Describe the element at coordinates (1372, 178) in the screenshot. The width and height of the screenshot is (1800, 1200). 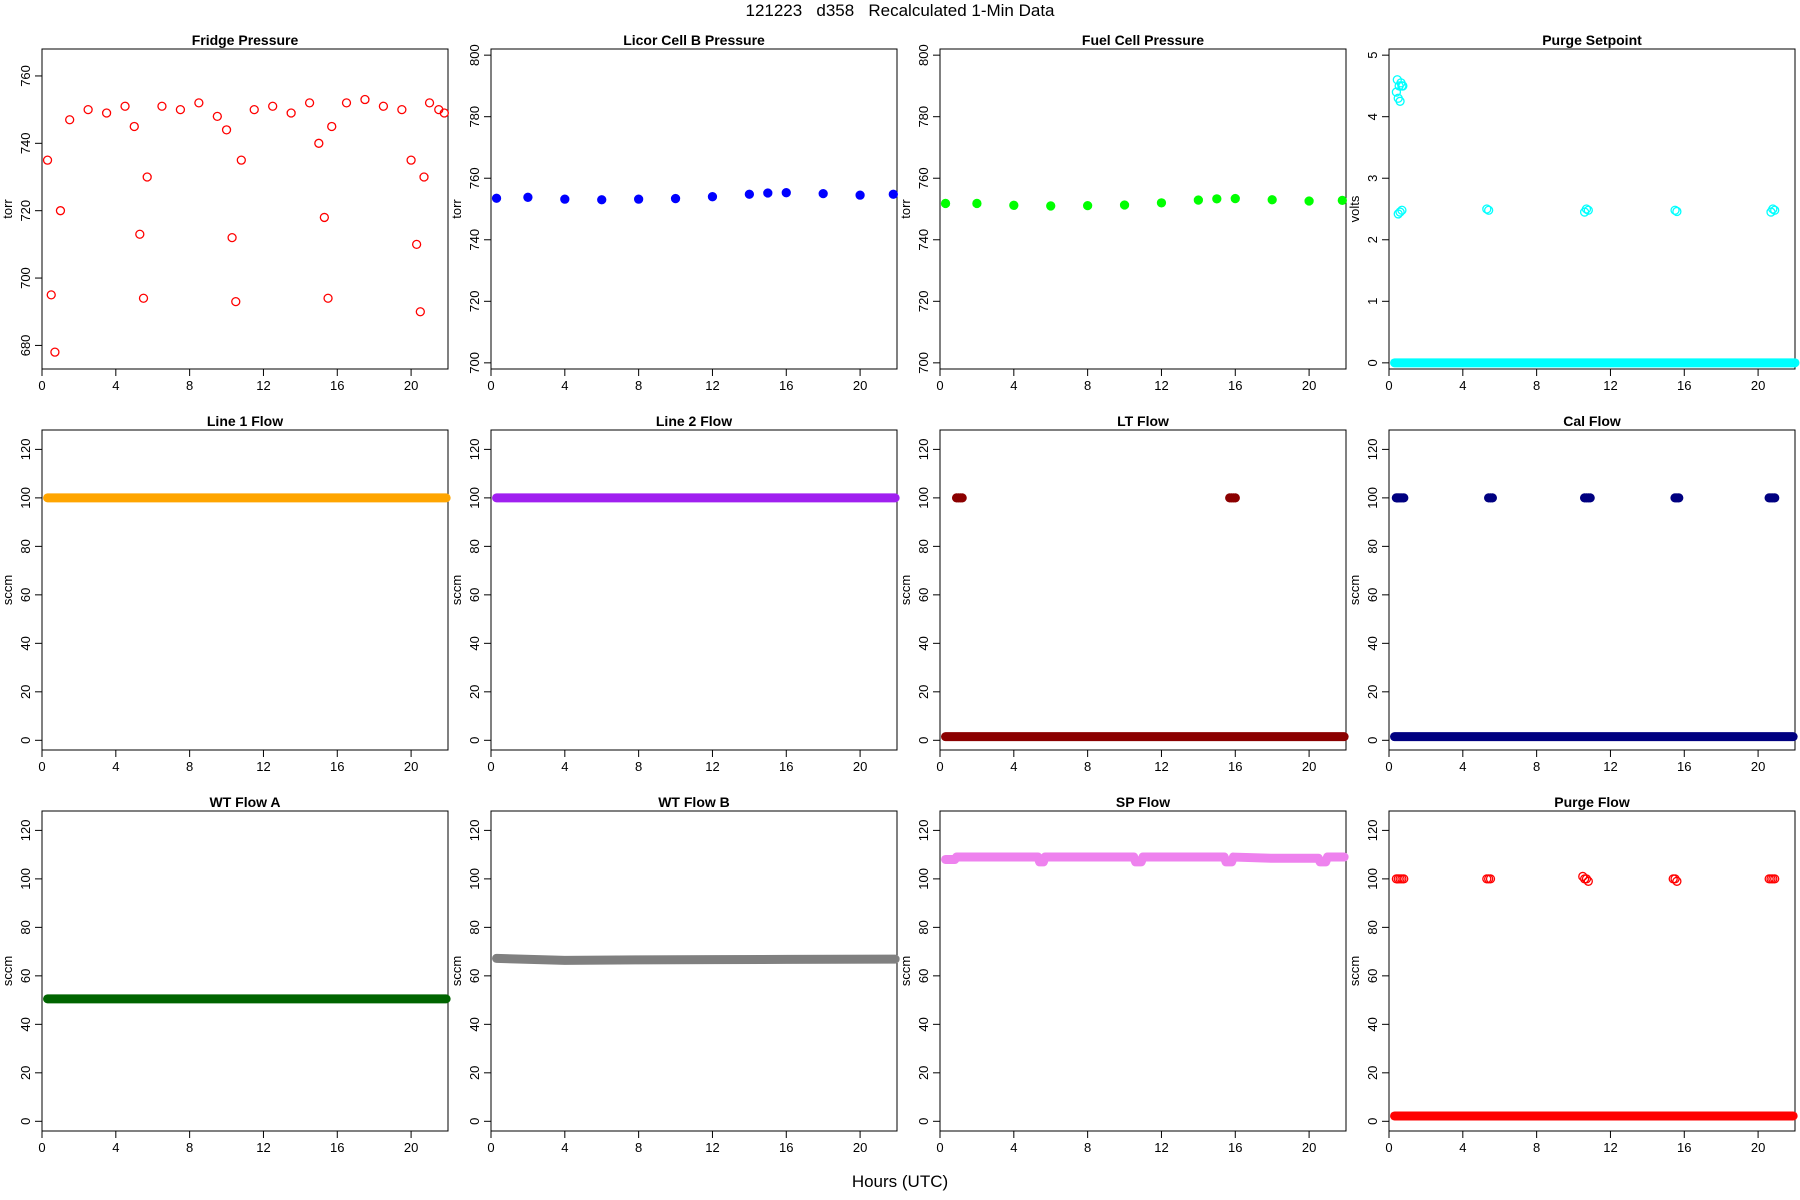
I see `y-tick-label: 3` at that location.